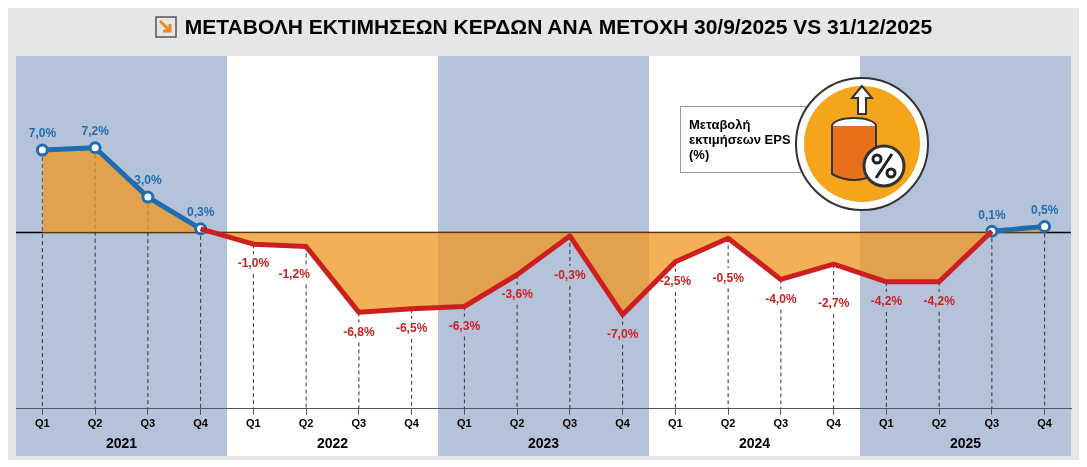  What do you see at coordinates (992, 214) in the screenshot?
I see `data-label: 0,1%` at bounding box center [992, 214].